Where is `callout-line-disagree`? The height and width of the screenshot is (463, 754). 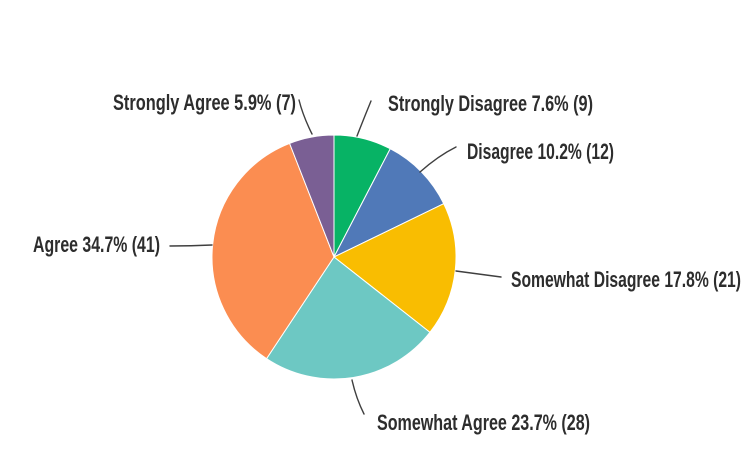 callout-line-disagree is located at coordinates (438, 159).